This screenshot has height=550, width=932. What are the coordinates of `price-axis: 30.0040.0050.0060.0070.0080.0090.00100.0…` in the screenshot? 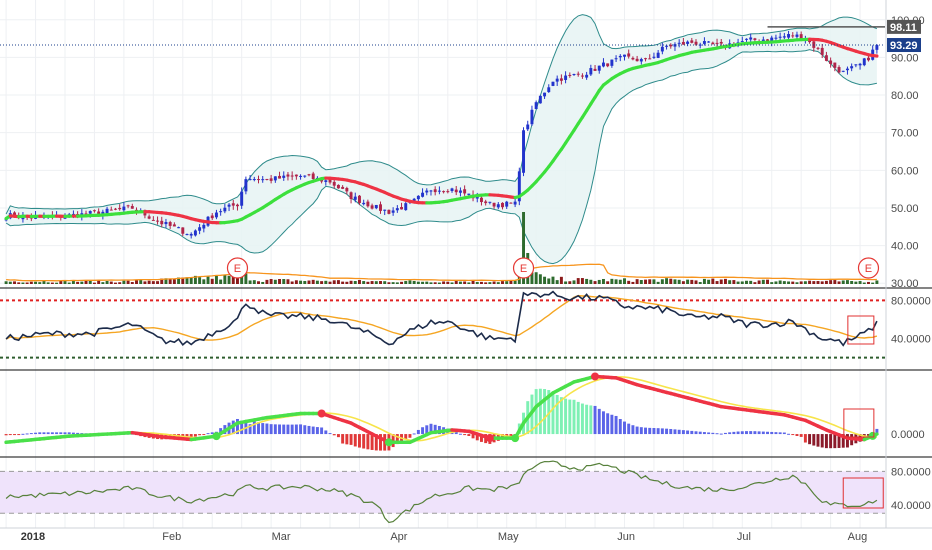 It's located at (911, 263).